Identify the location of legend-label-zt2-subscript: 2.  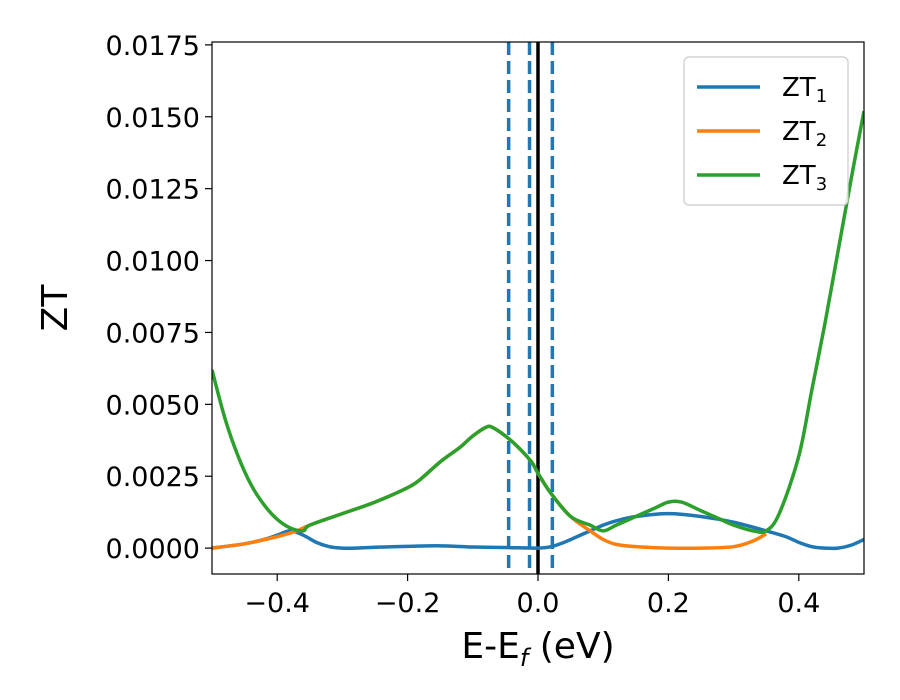
(821, 140).